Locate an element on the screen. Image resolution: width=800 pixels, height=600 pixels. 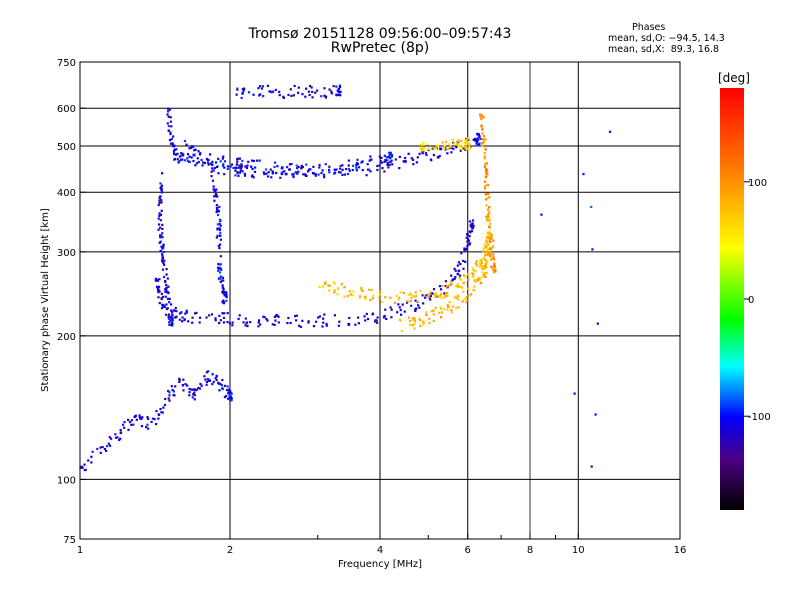
x-axis-label: Frequency [MHz] is located at coordinates (380, 564).